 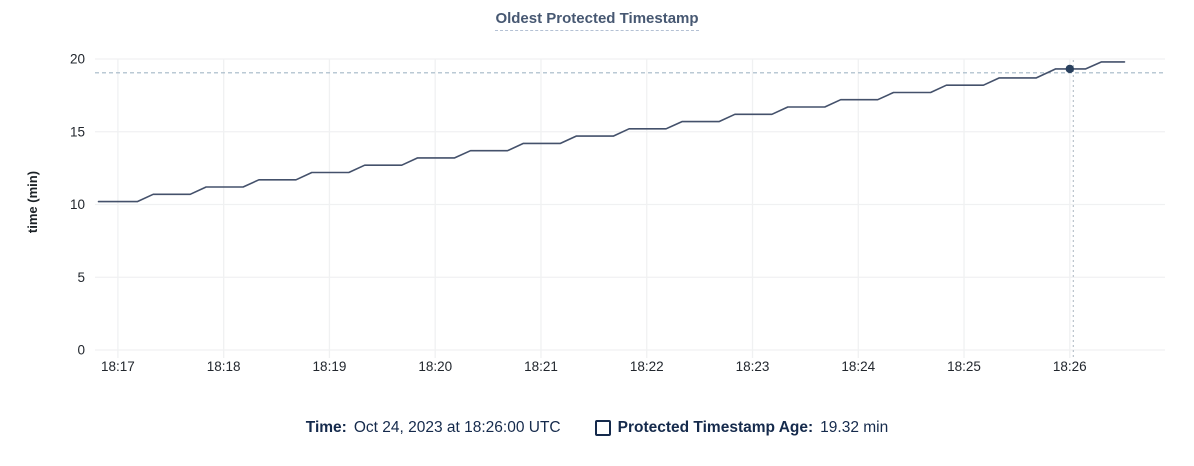 I want to click on series-checkbox-icon, so click(x=602, y=428).